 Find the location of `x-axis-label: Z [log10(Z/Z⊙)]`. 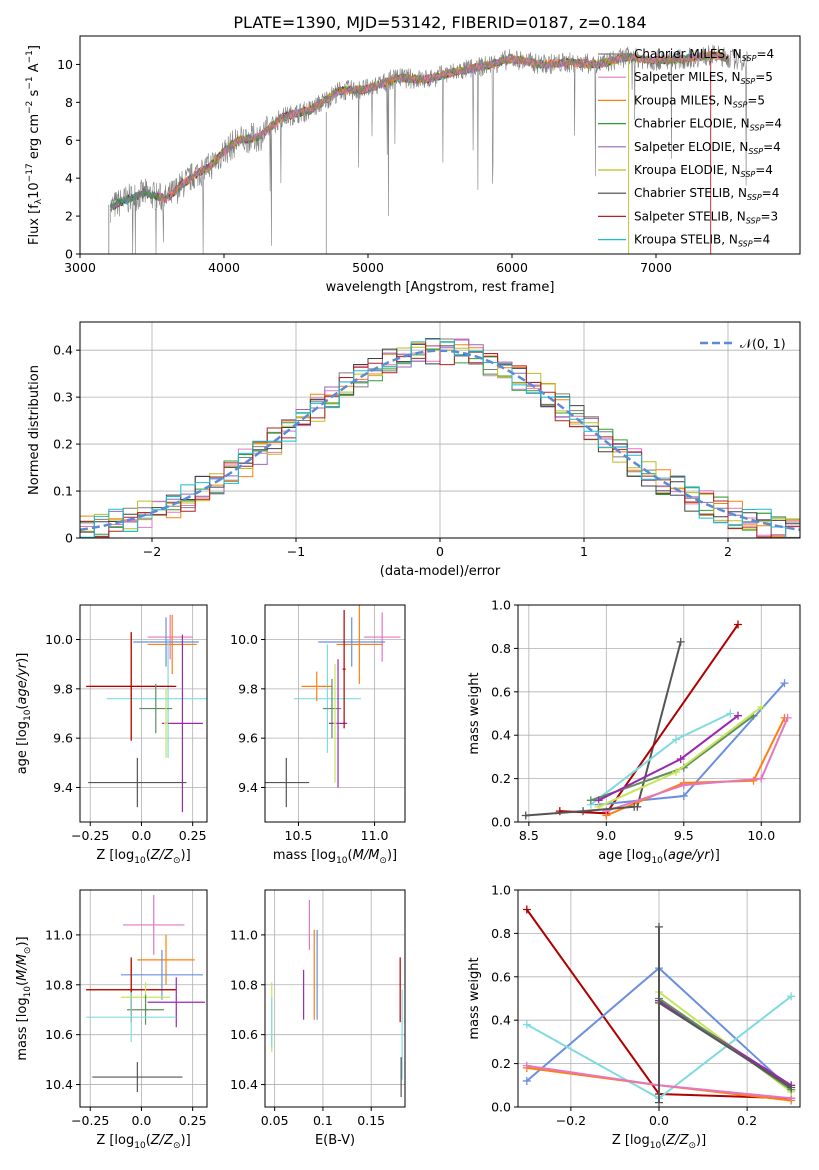

x-axis-label: Z [log10(Z/Z⊙)] is located at coordinates (143, 1142).